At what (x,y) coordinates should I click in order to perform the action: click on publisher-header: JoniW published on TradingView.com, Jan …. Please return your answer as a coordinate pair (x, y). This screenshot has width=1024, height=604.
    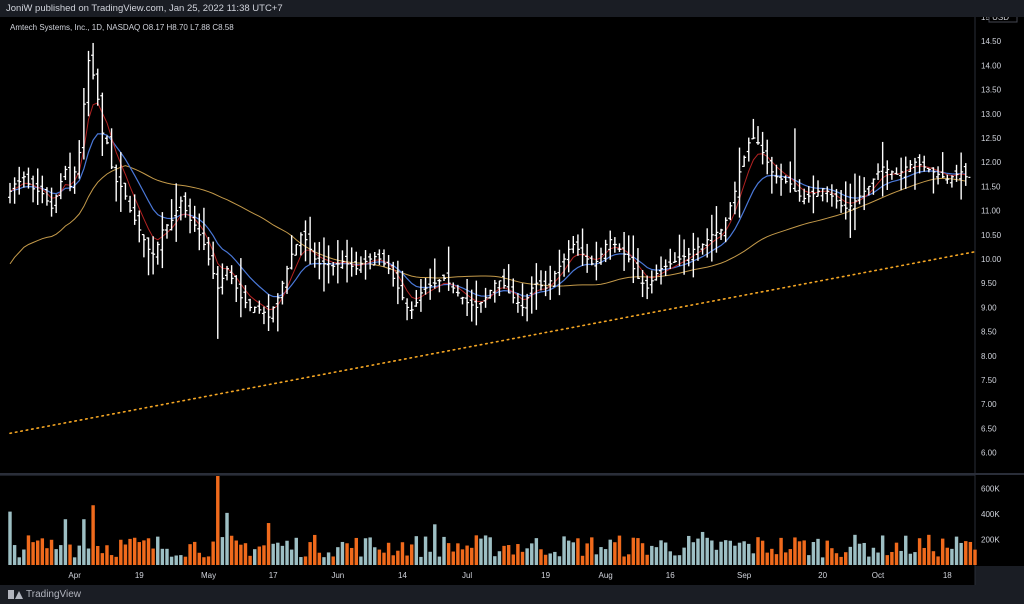
    Looking at the image, I should click on (144, 8).